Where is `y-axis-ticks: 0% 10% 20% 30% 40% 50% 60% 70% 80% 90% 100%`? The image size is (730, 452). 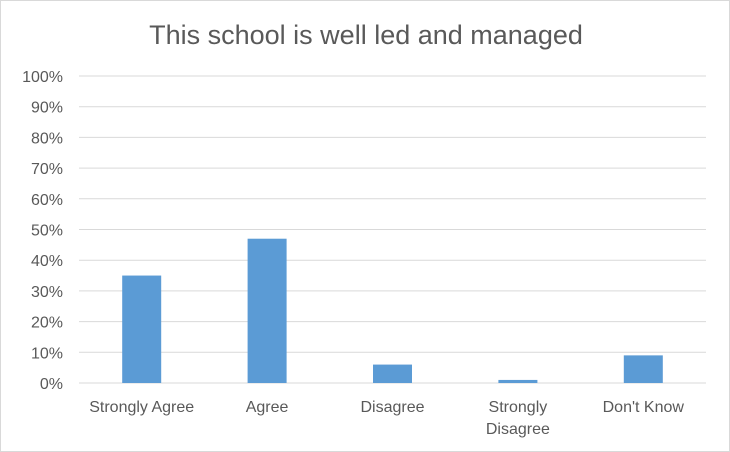 y-axis-ticks: 0% 10% 20% 30% 40% 50% 60% 70% 80% 90% 100% is located at coordinates (42, 231).